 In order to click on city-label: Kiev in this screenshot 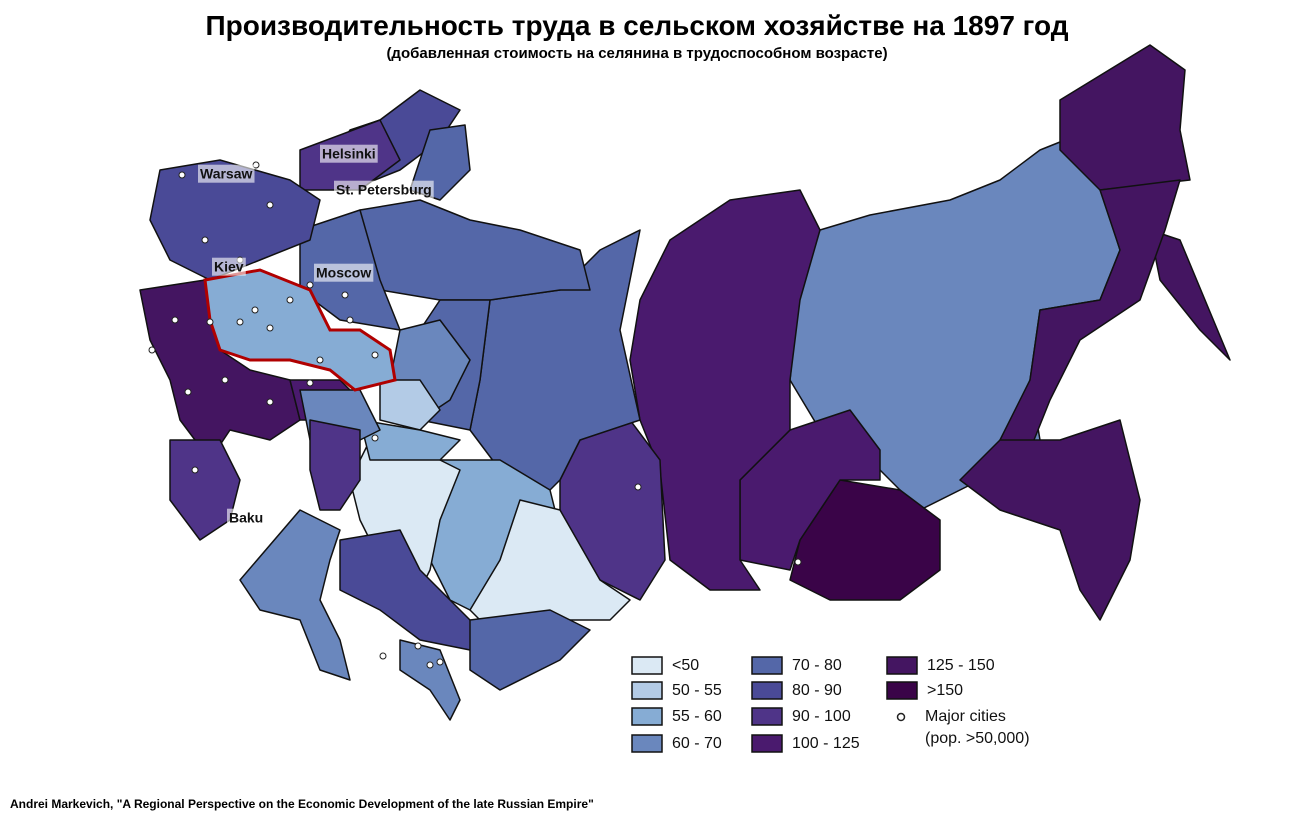, I will do `click(229, 267)`.